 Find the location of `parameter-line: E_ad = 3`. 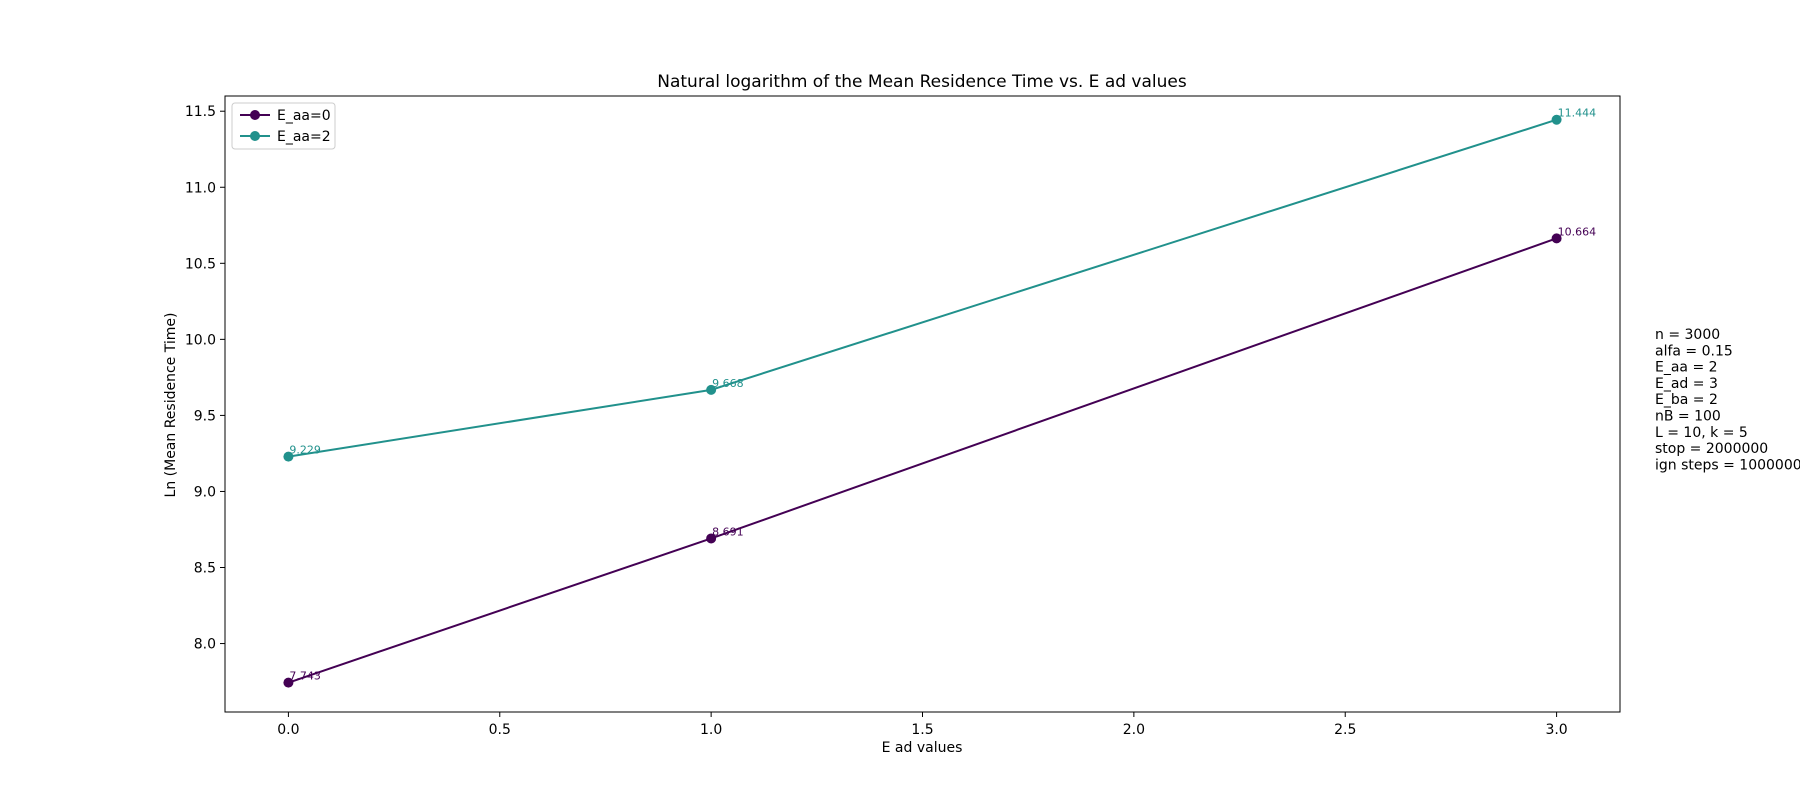

parameter-line: E_ad = 3 is located at coordinates (1686, 384).